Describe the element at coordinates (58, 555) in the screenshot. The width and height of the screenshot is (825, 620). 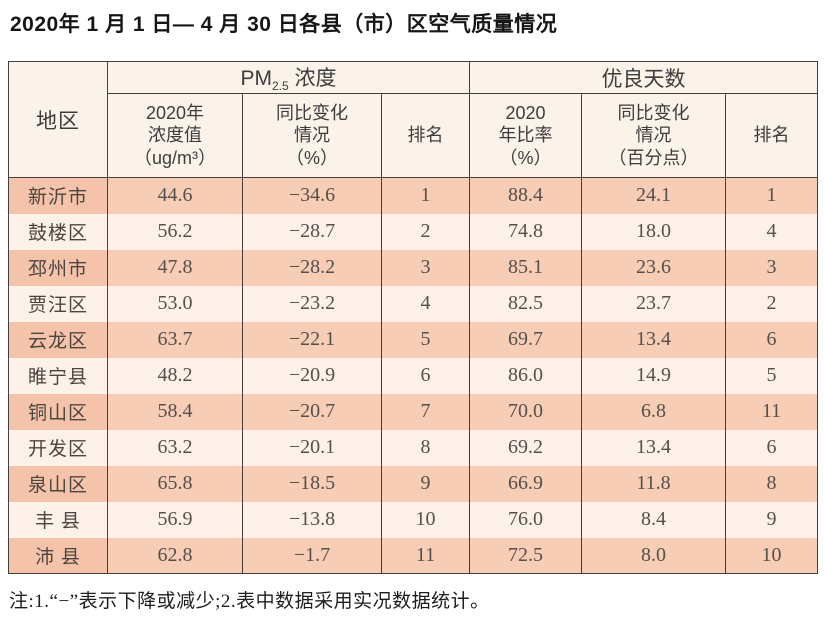
I see `region-cell: 沛 县` at that location.